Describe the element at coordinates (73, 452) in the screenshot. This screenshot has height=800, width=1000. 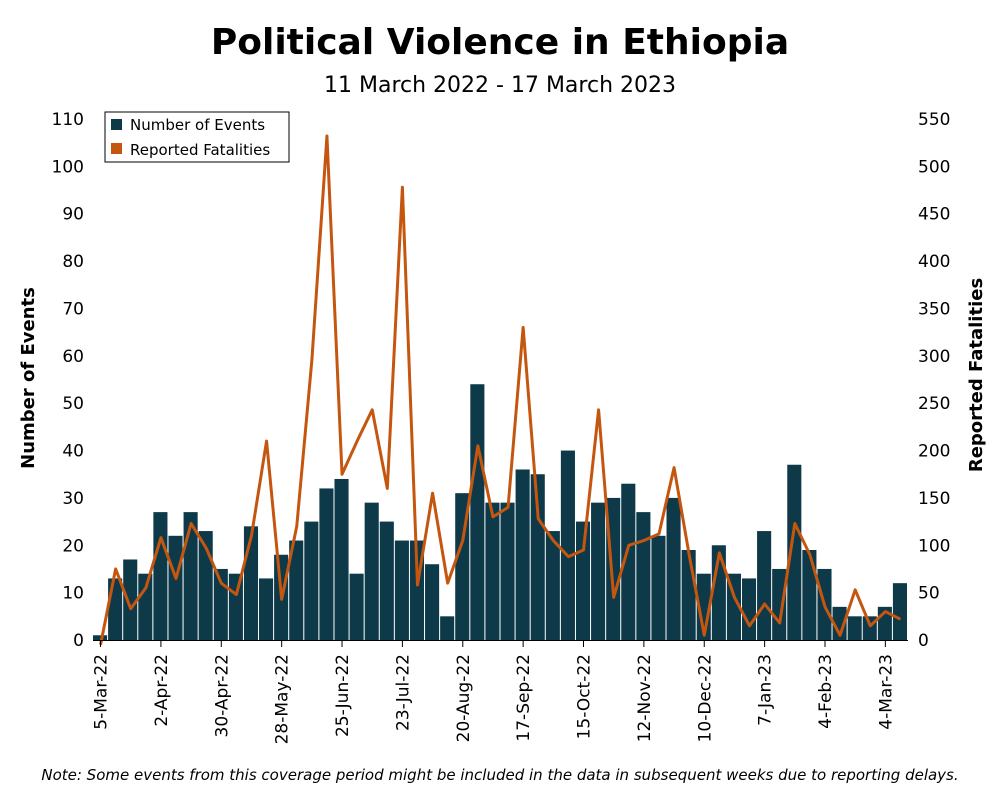
I see `y-left-tick-4: 40` at that location.